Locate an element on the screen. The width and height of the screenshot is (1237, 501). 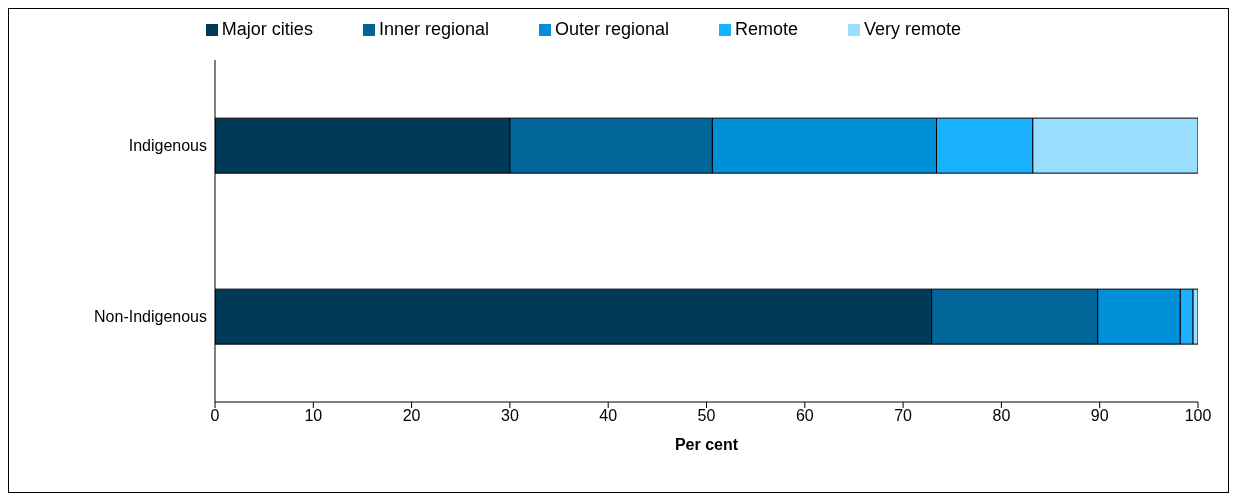
legend-label: Very remote is located at coordinates (913, 29).